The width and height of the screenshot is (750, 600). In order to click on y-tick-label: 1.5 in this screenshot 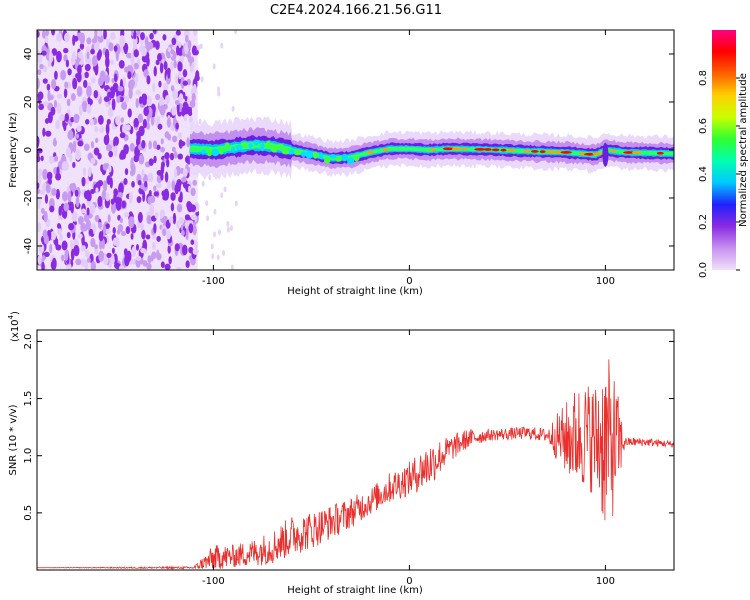, I will do `click(28, 399)`.